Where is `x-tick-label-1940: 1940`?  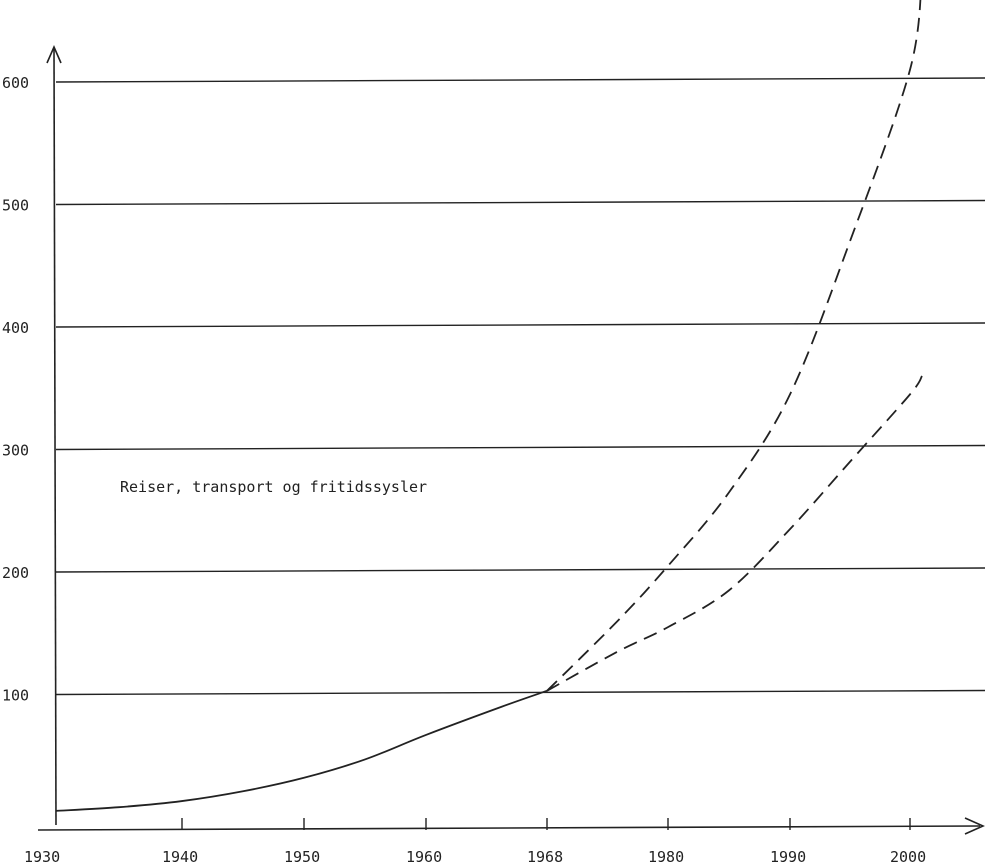 x-tick-label-1940: 1940 is located at coordinates (180, 857).